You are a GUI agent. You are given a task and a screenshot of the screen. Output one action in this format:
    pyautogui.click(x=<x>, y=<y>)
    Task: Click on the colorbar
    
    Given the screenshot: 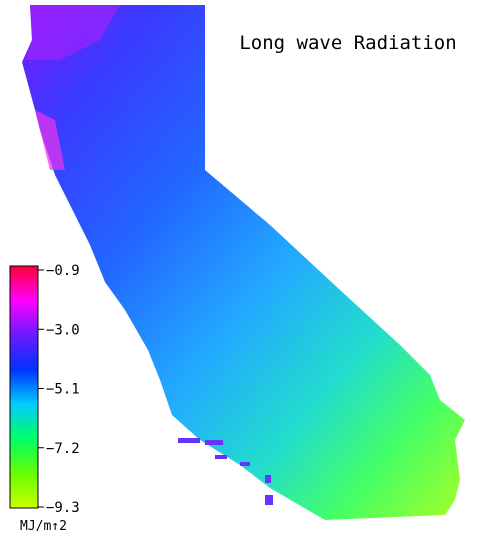 What is the action you would take?
    pyautogui.click(x=24, y=387)
    